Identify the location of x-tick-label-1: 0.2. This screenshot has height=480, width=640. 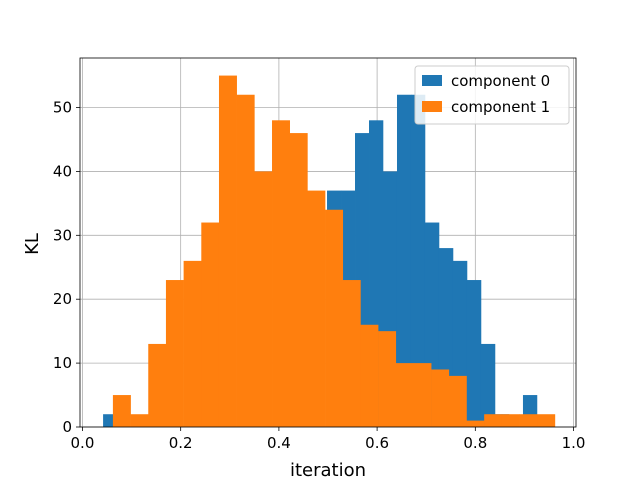
(181, 443).